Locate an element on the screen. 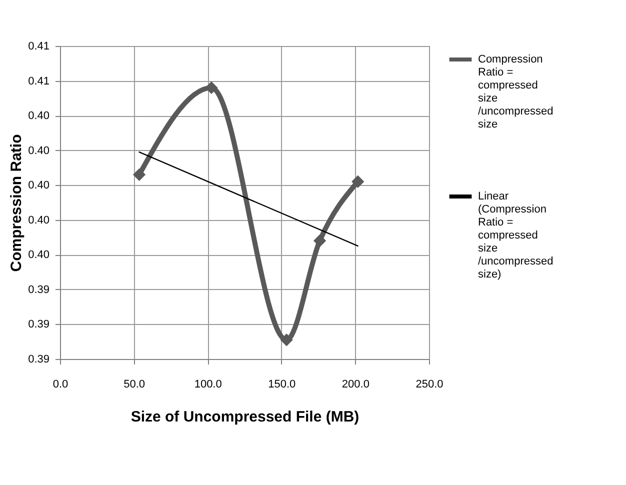  x-tick-label: 150.0 is located at coordinates (282, 384).